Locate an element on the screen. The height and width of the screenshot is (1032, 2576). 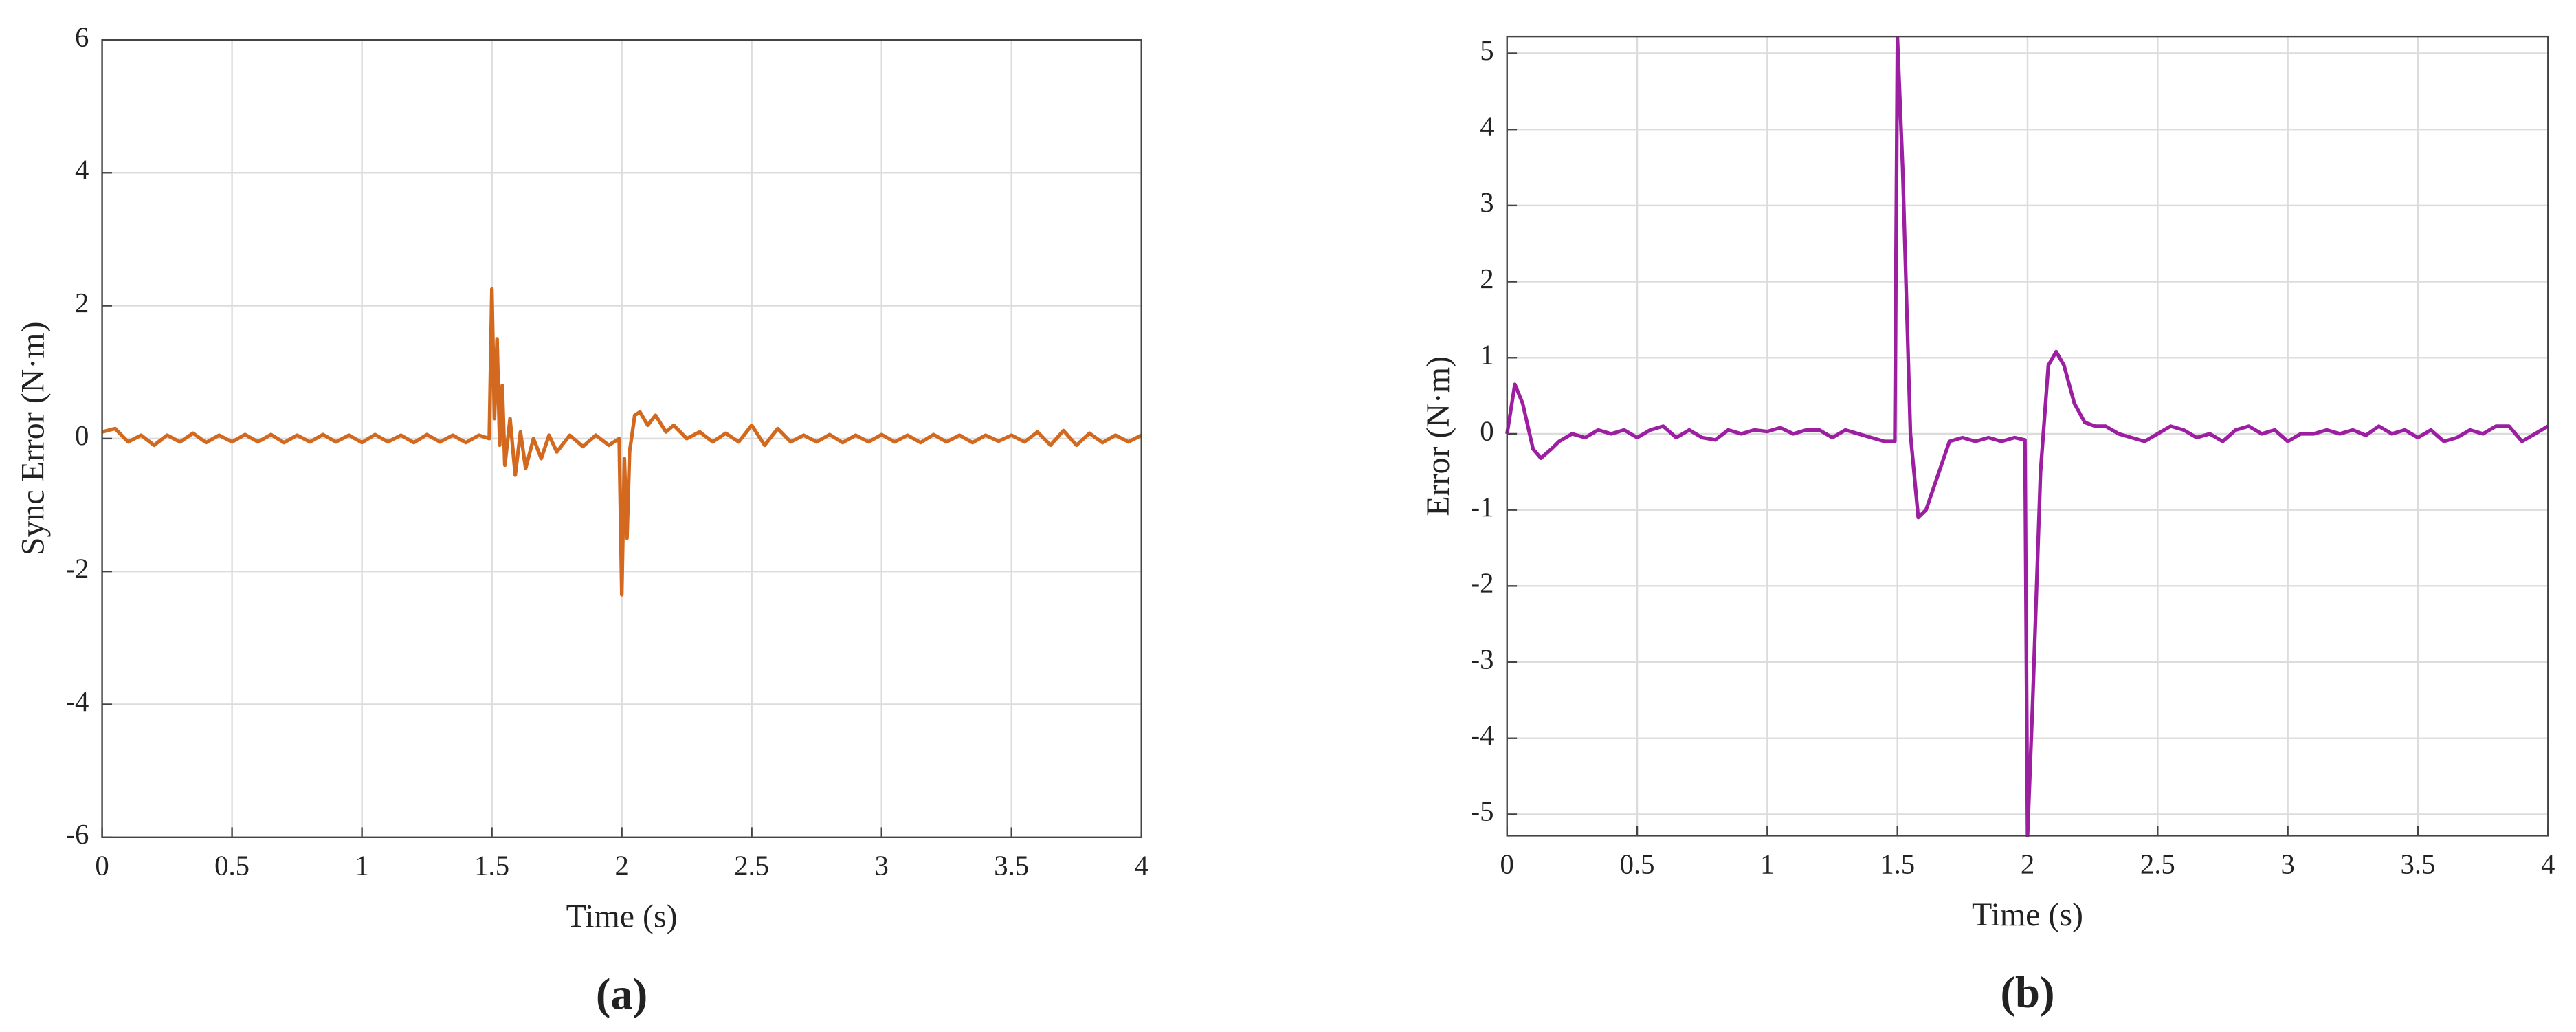
y-tick-label: -6 is located at coordinates (77, 834).